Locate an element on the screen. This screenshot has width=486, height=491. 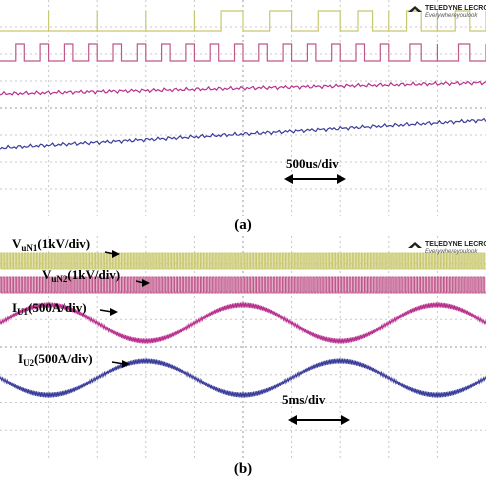
timebase-label-b: 5ms/div is located at coordinates (304, 399).